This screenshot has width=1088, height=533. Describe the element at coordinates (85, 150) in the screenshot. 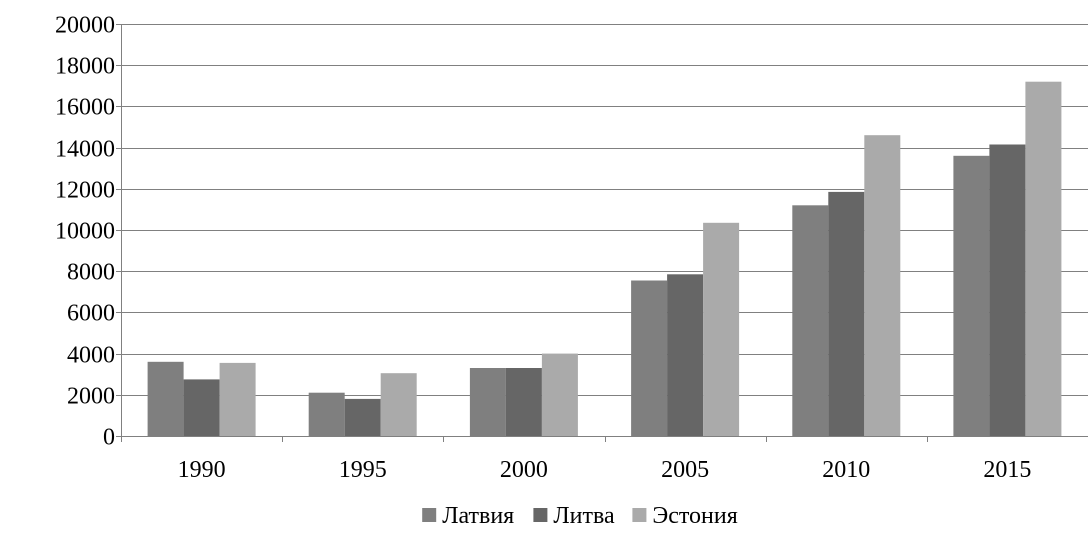

I see `y-tick-label: 14000` at that location.